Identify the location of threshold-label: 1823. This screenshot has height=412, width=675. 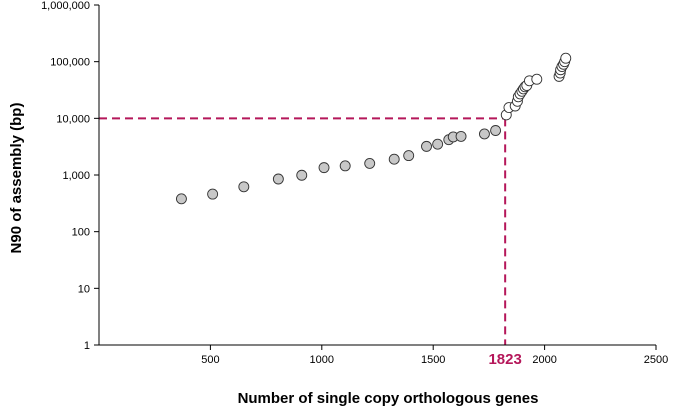
(504, 359).